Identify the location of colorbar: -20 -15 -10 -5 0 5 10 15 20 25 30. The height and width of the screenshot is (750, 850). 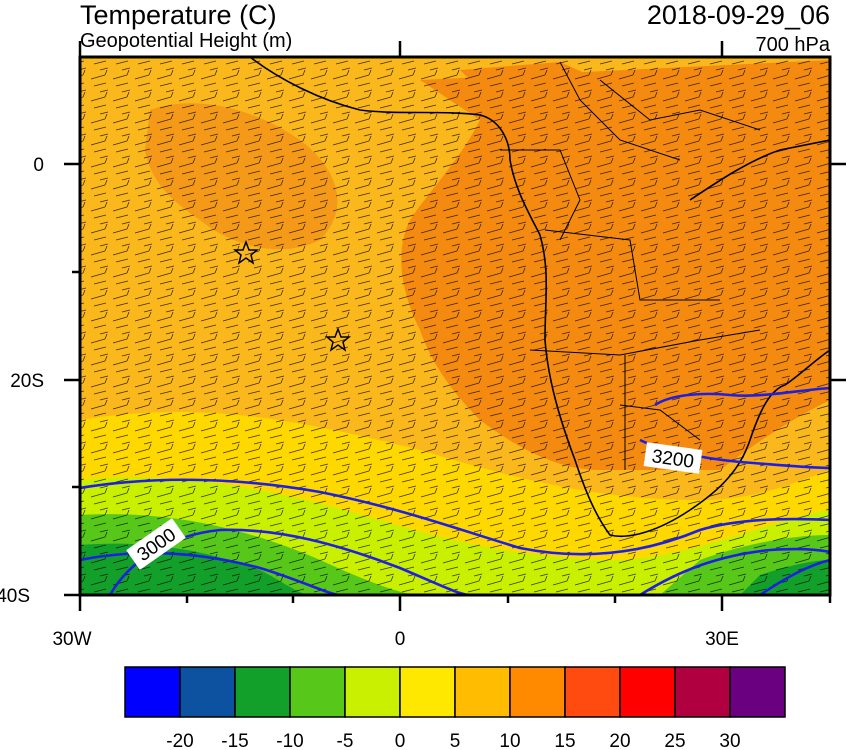
(455, 708).